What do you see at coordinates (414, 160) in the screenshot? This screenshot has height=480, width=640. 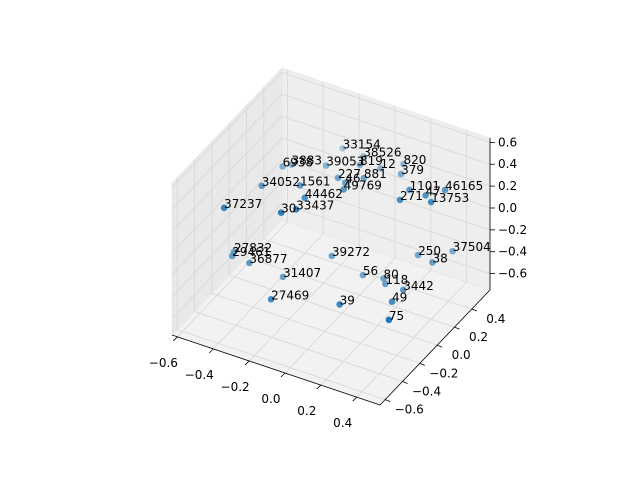 I see `point-label: 820` at bounding box center [414, 160].